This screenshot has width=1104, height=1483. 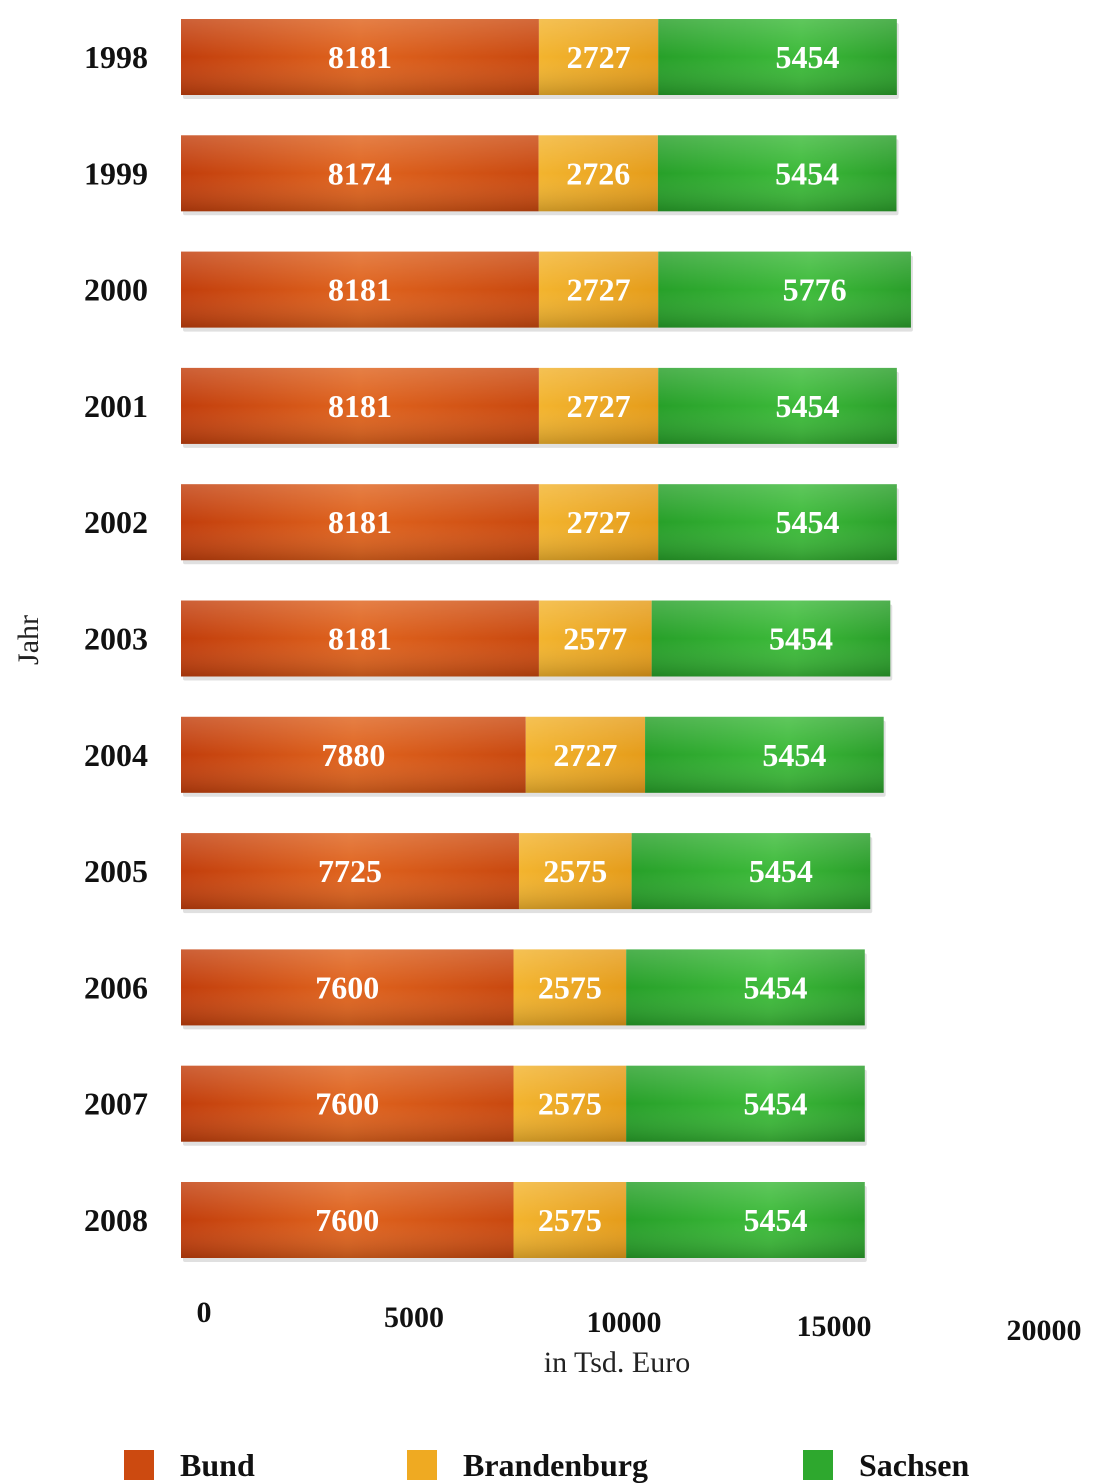 I want to click on y-tick-label-2002: 2002, so click(x=116, y=522).